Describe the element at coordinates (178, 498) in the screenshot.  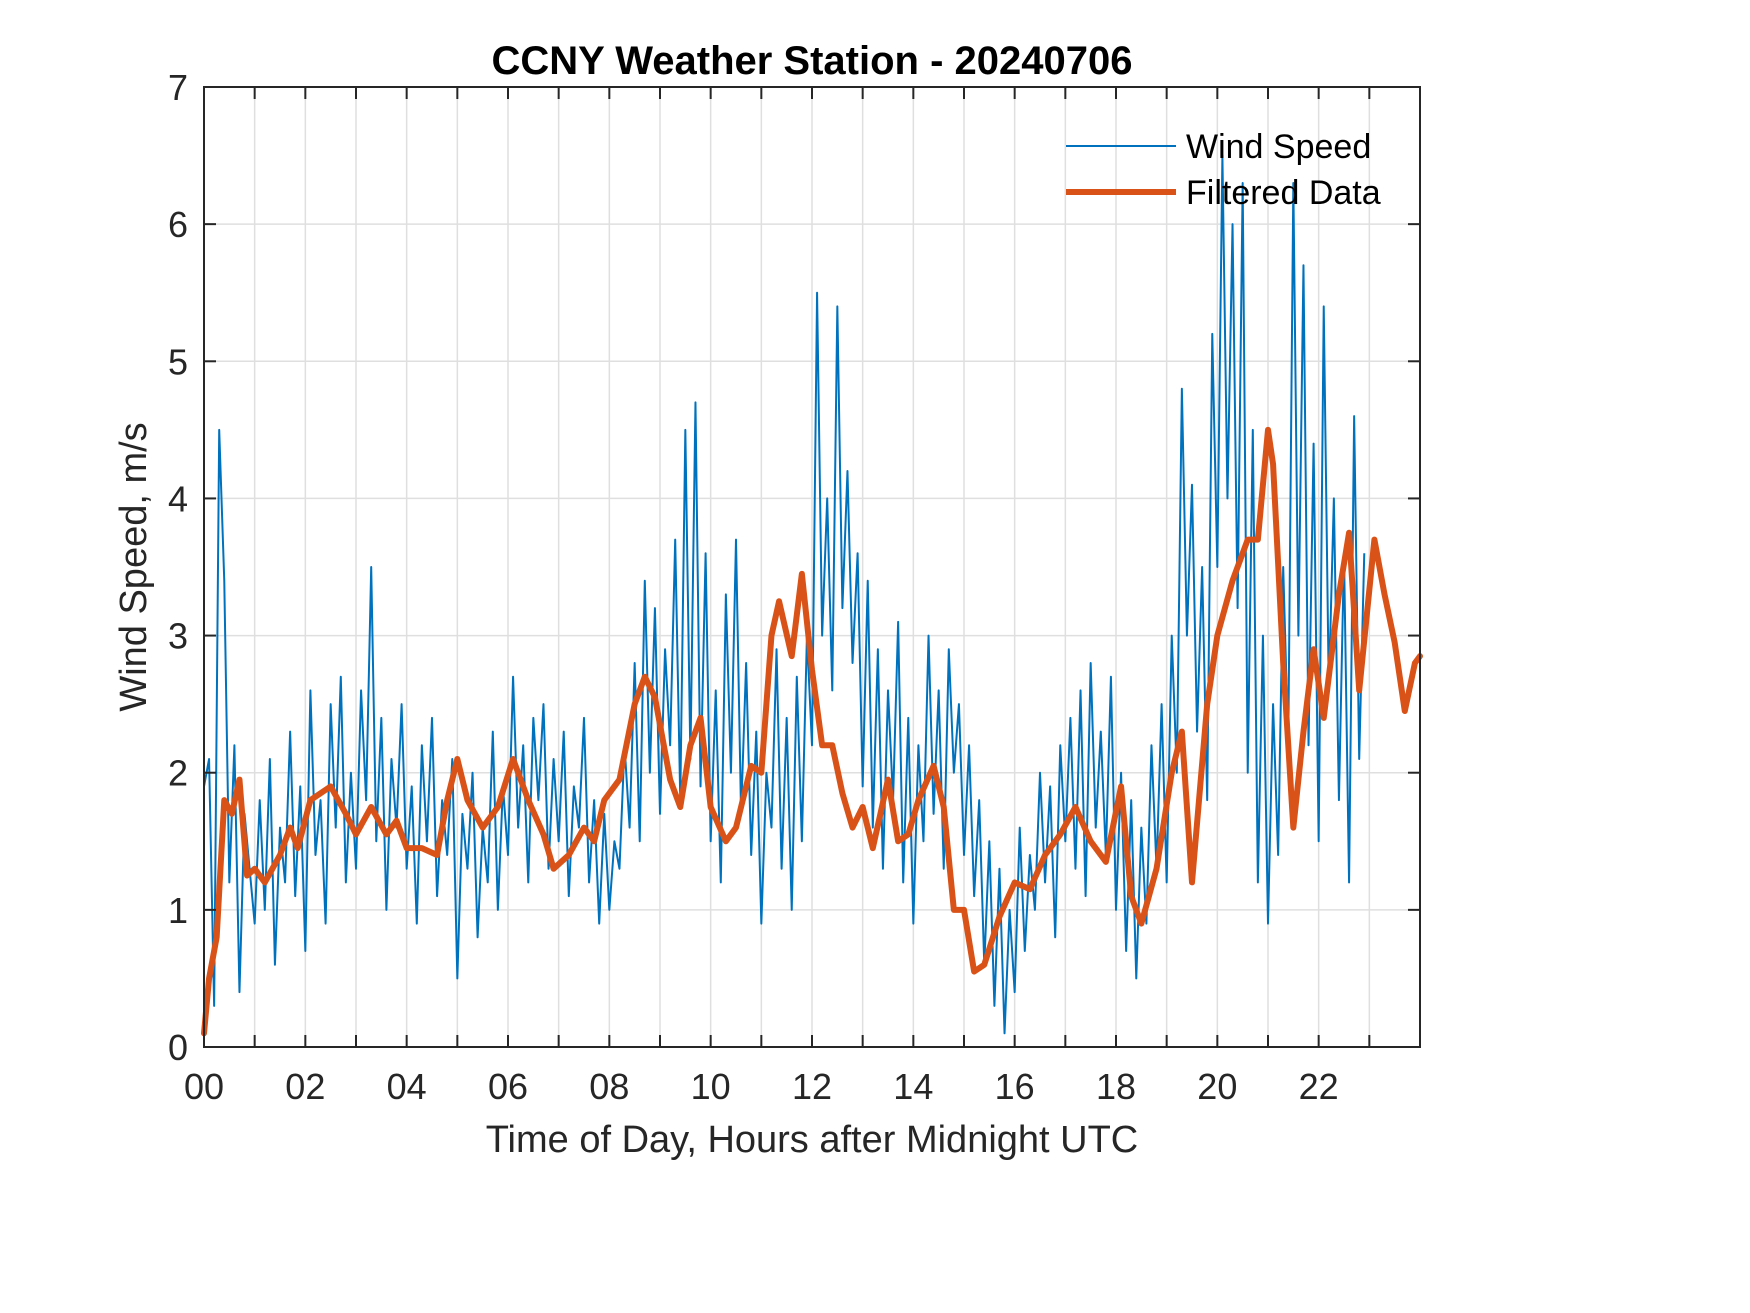
I see `y-tick-label: 4` at that location.